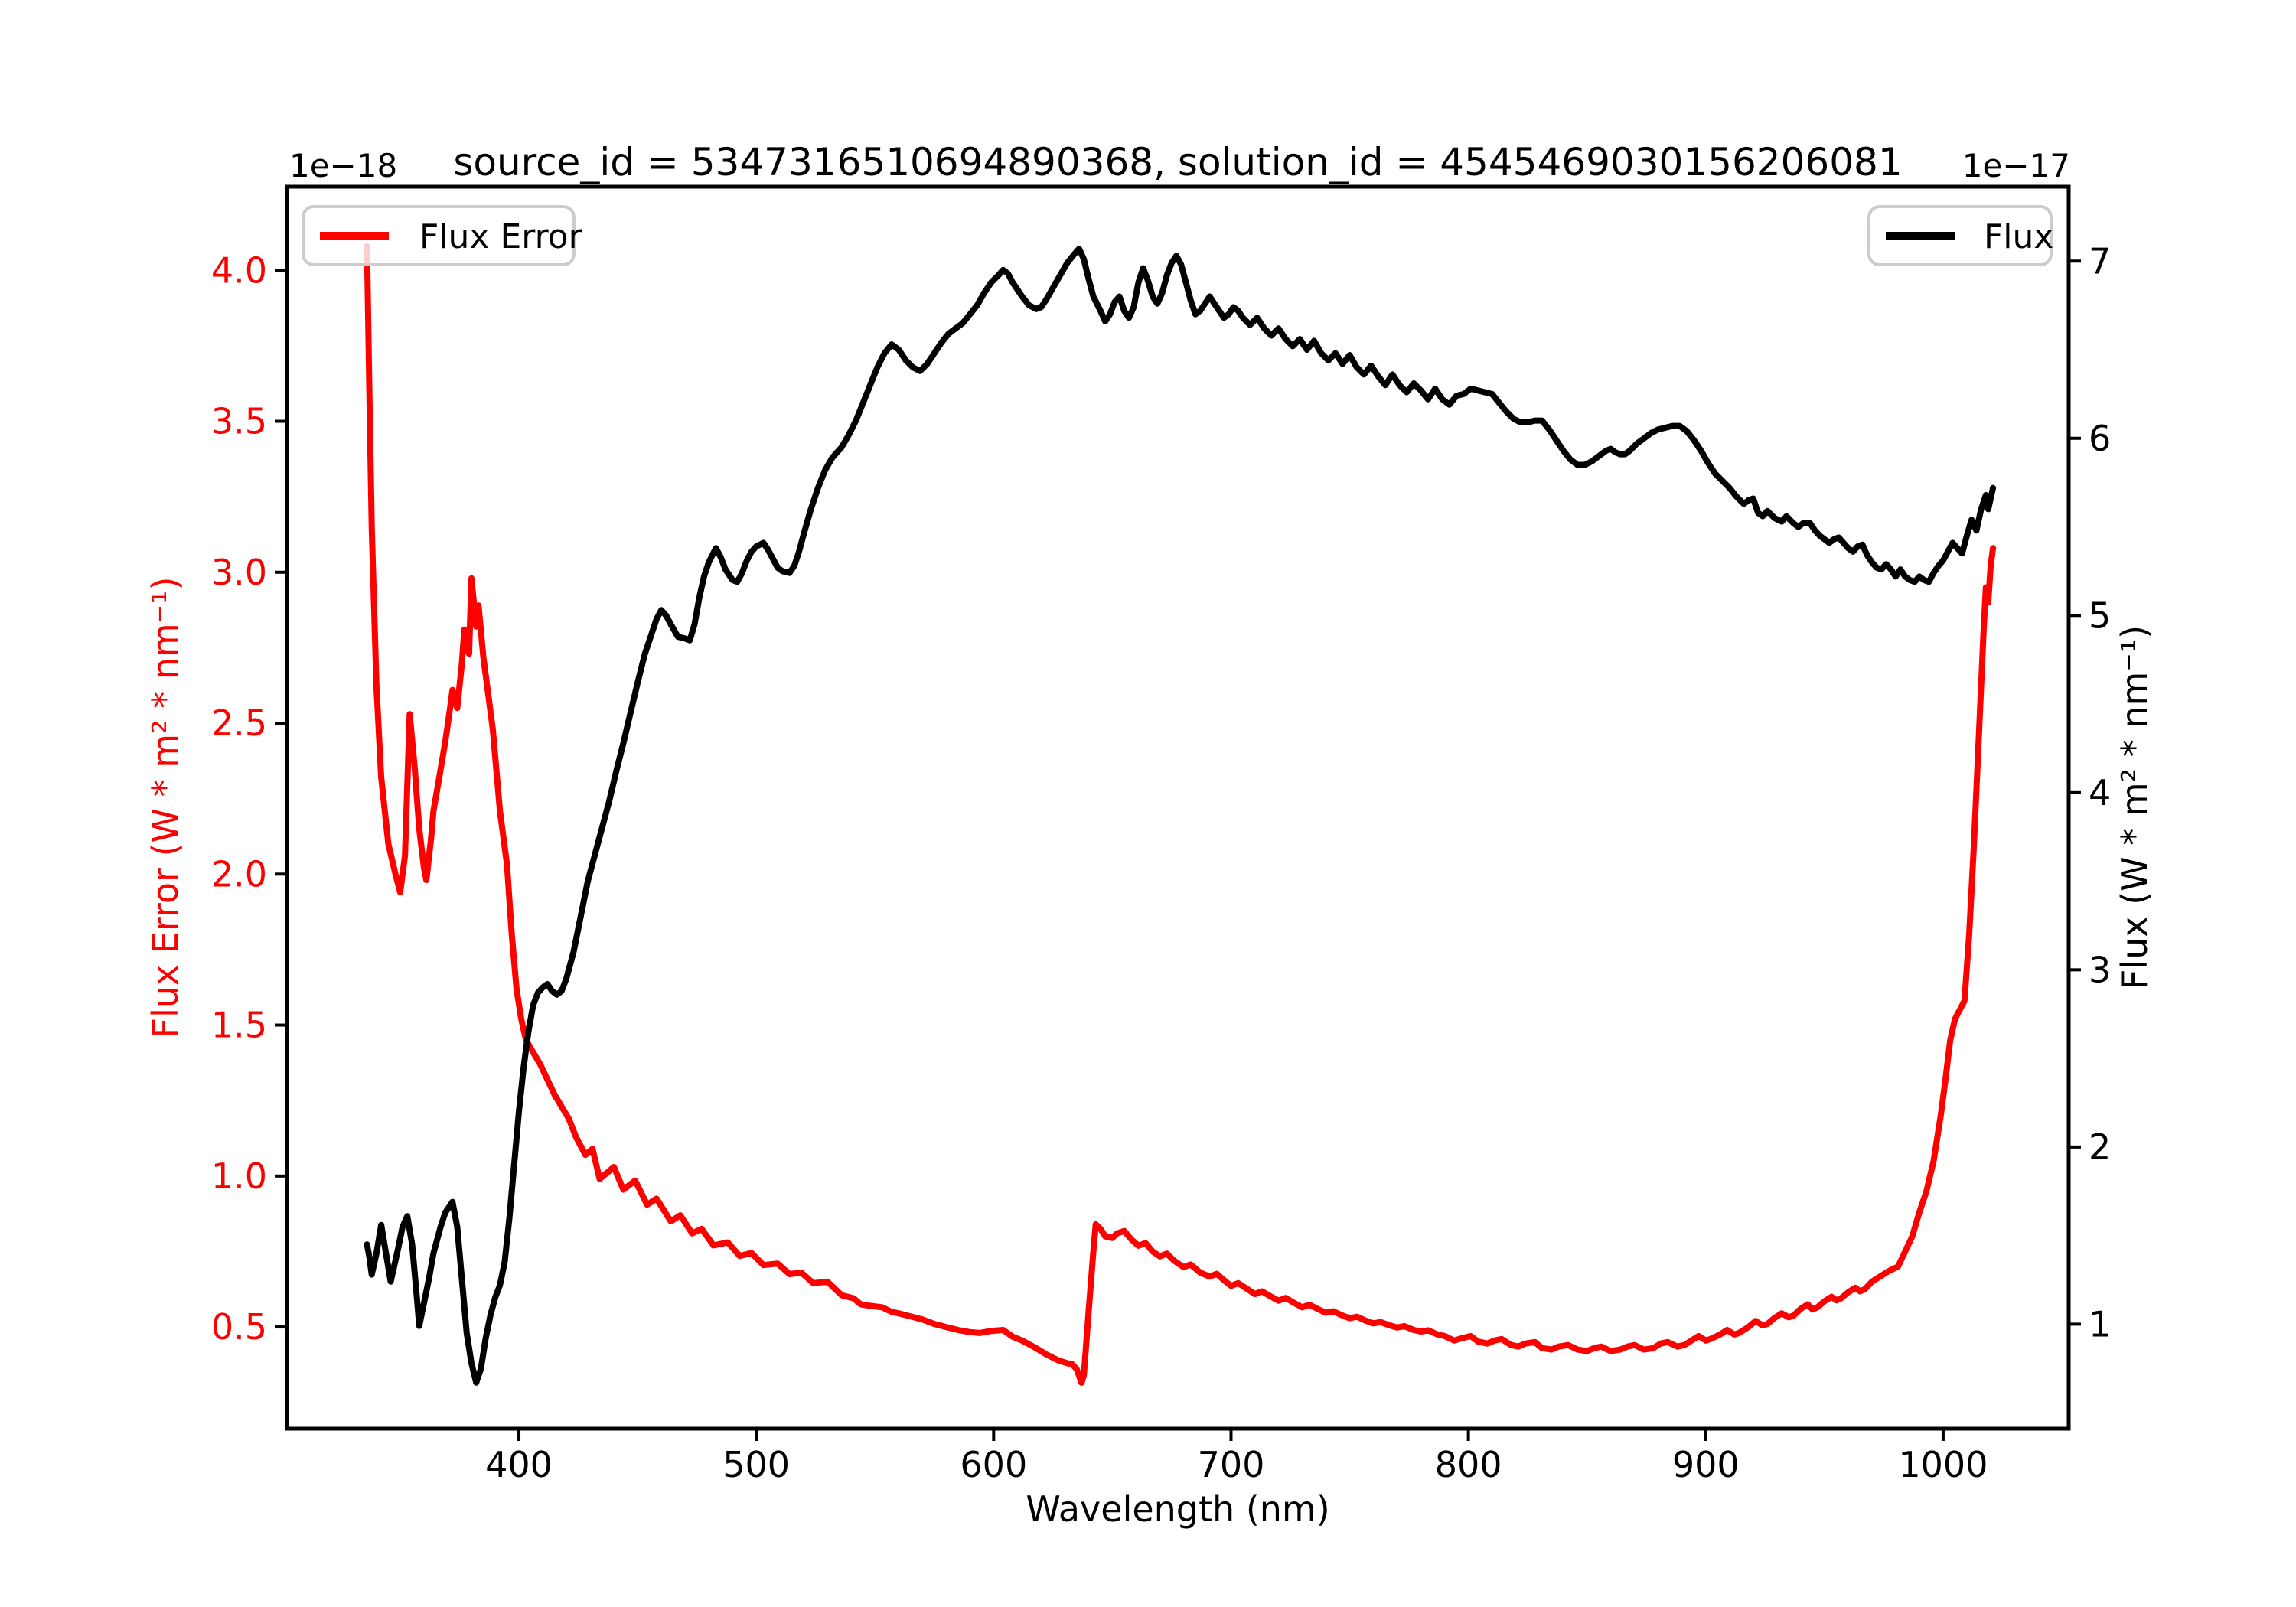  What do you see at coordinates (501, 237) in the screenshot?
I see `legend-flux-error-label: Flux Error` at bounding box center [501, 237].